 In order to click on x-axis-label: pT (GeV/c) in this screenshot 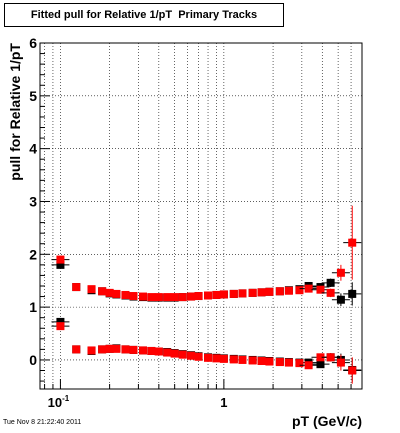, I will do `click(327, 421)`.